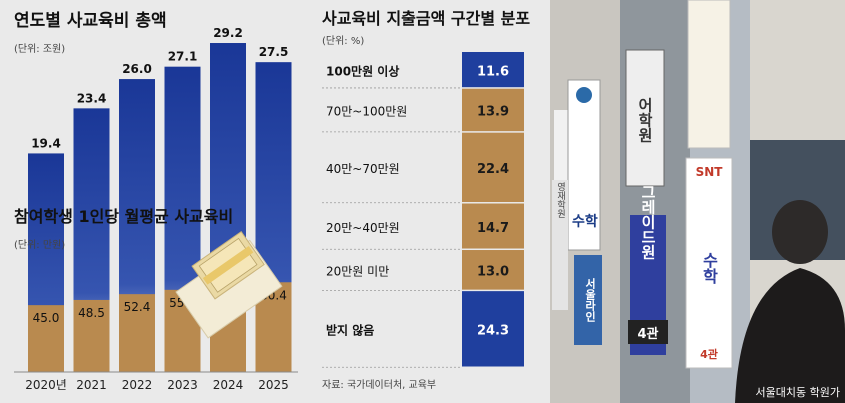  What do you see at coordinates (46, 318) in the screenshot?
I see `per-student-value-label-0: 45.0` at bounding box center [46, 318].